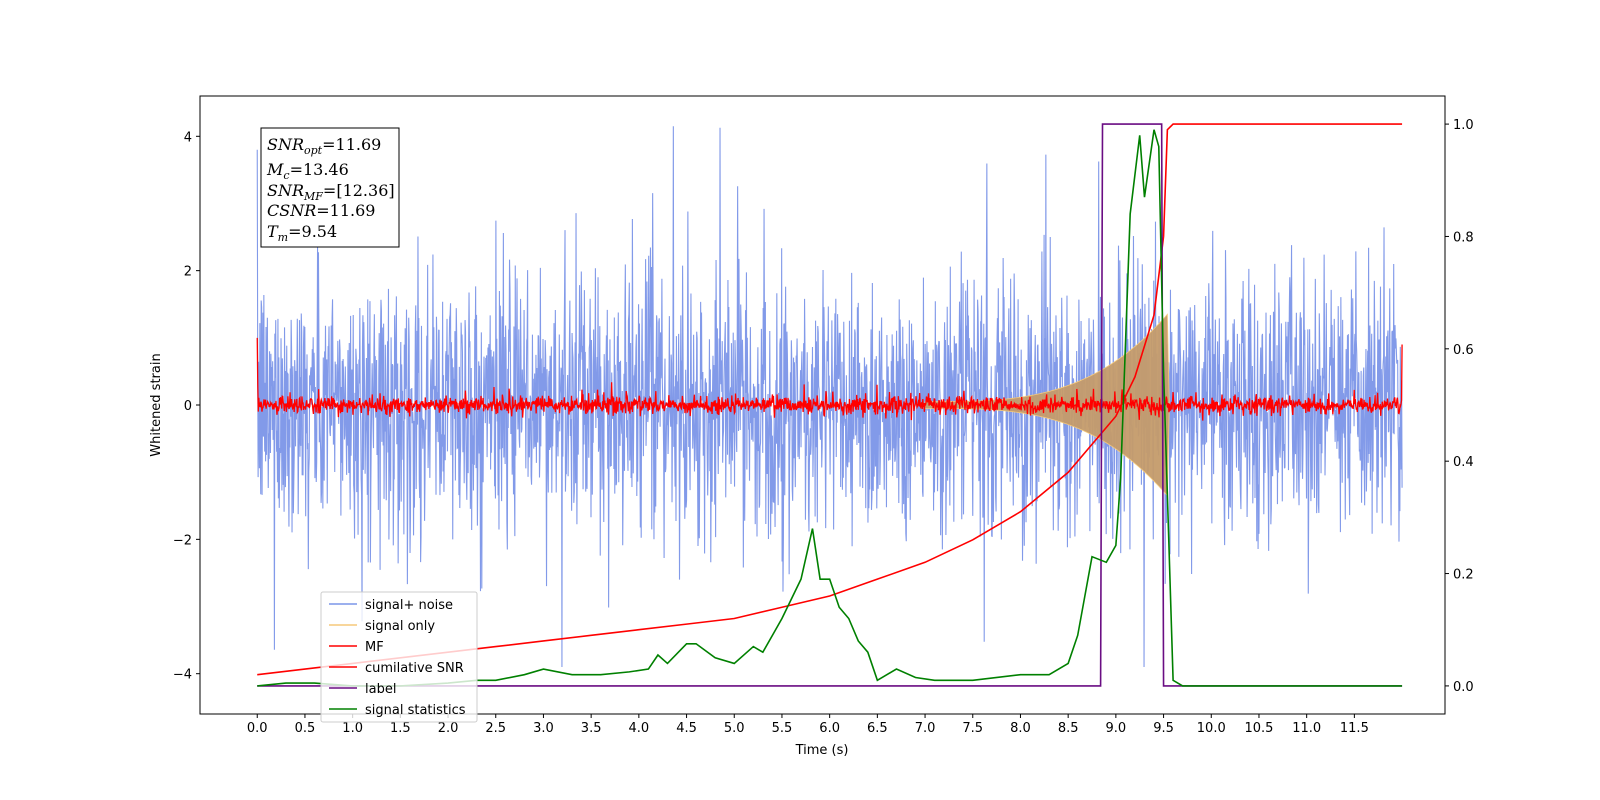 Image resolution: width=1600 pixels, height=800 pixels. I want to click on legend-label: signal only, so click(400, 626).